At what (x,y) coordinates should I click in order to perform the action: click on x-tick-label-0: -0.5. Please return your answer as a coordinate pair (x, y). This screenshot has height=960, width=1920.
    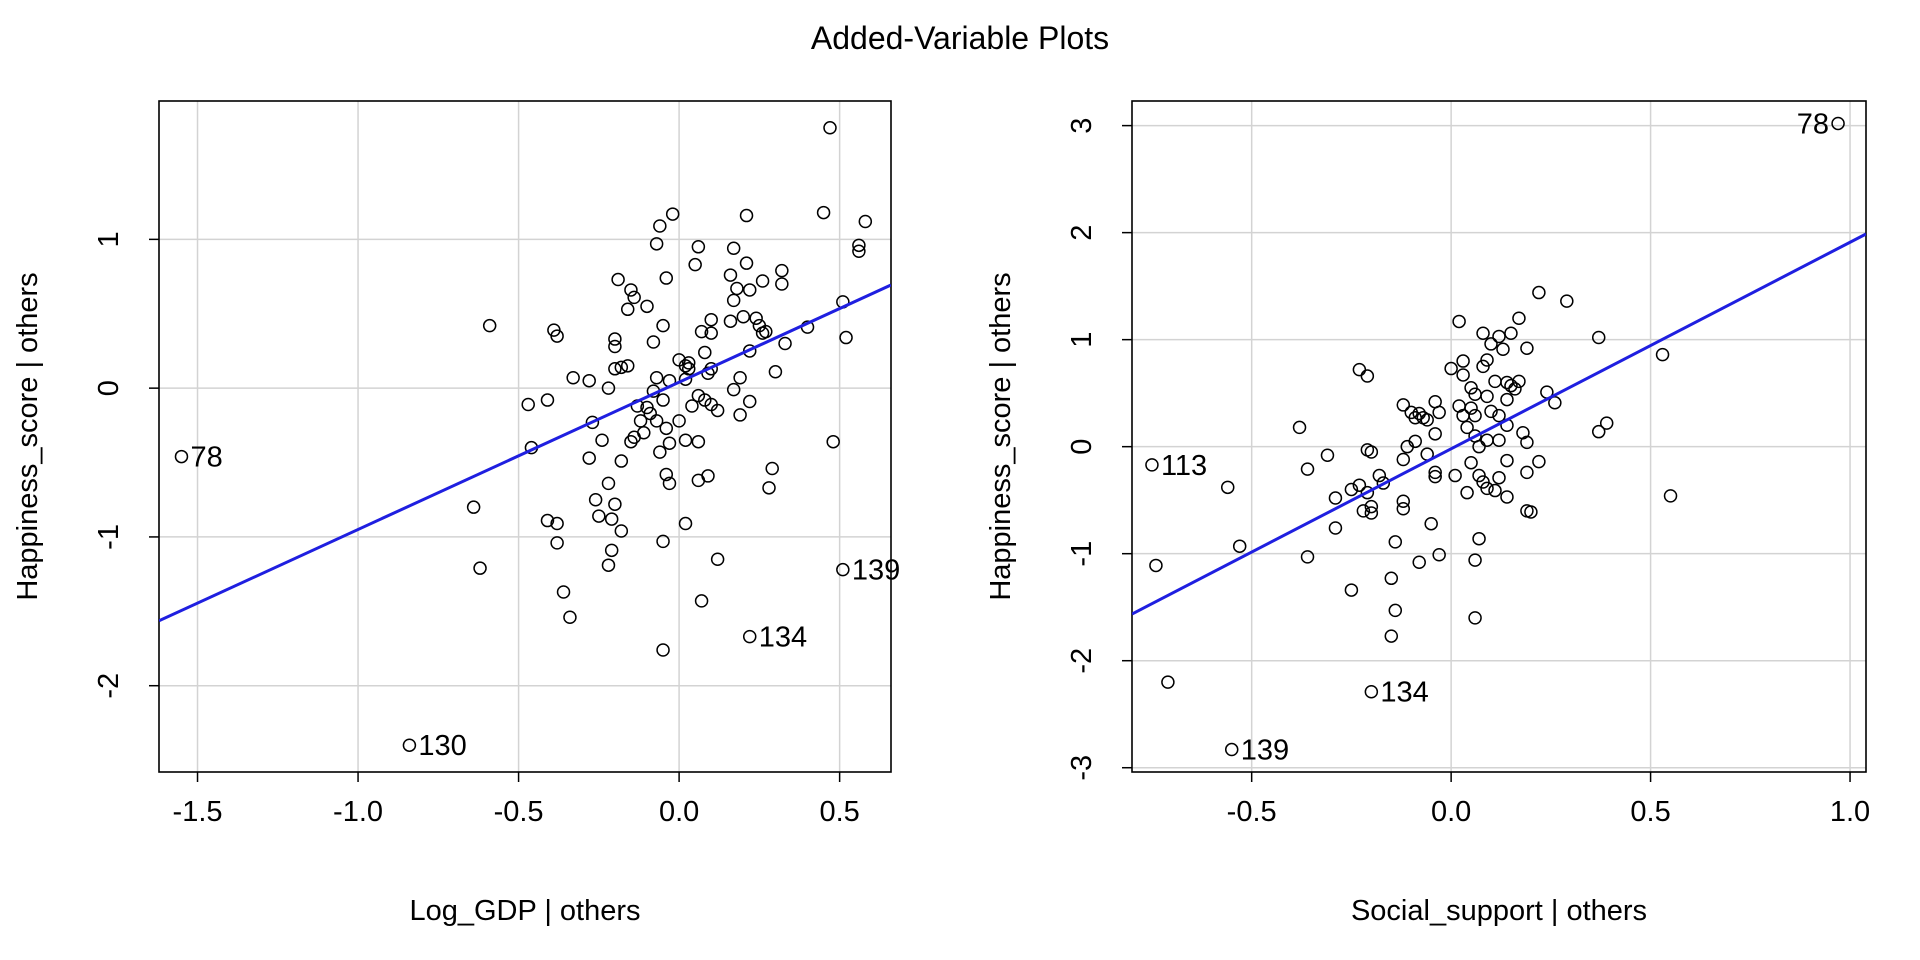
    Looking at the image, I should click on (1252, 812).